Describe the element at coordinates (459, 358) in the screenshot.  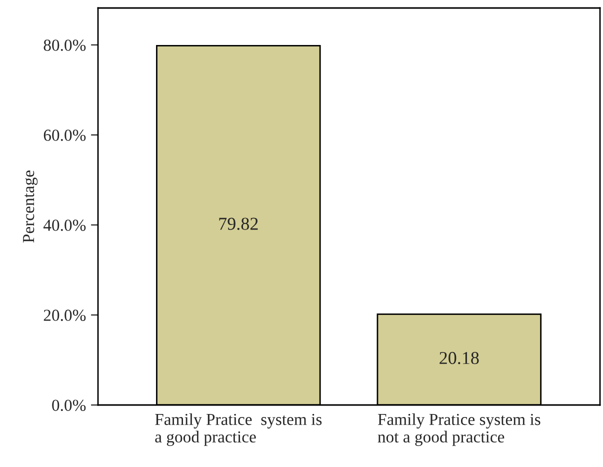
I see `data-label: 20.18` at that location.